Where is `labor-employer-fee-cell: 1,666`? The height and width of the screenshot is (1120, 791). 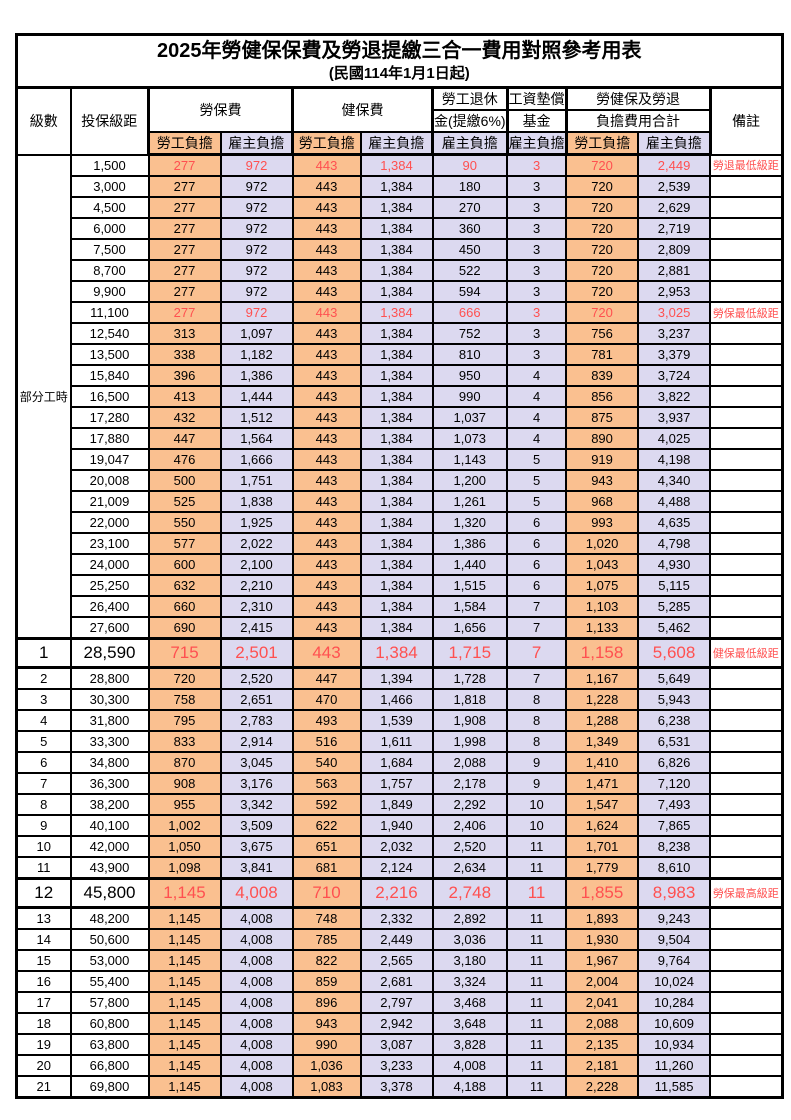
labor-employer-fee-cell: 1,666 is located at coordinates (256, 459).